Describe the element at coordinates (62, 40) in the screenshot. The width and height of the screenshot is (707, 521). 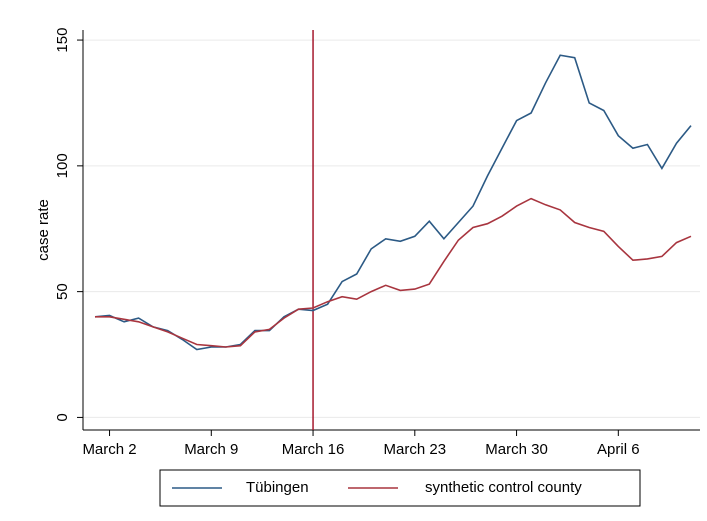
I see `y-tick-label: 150` at that location.